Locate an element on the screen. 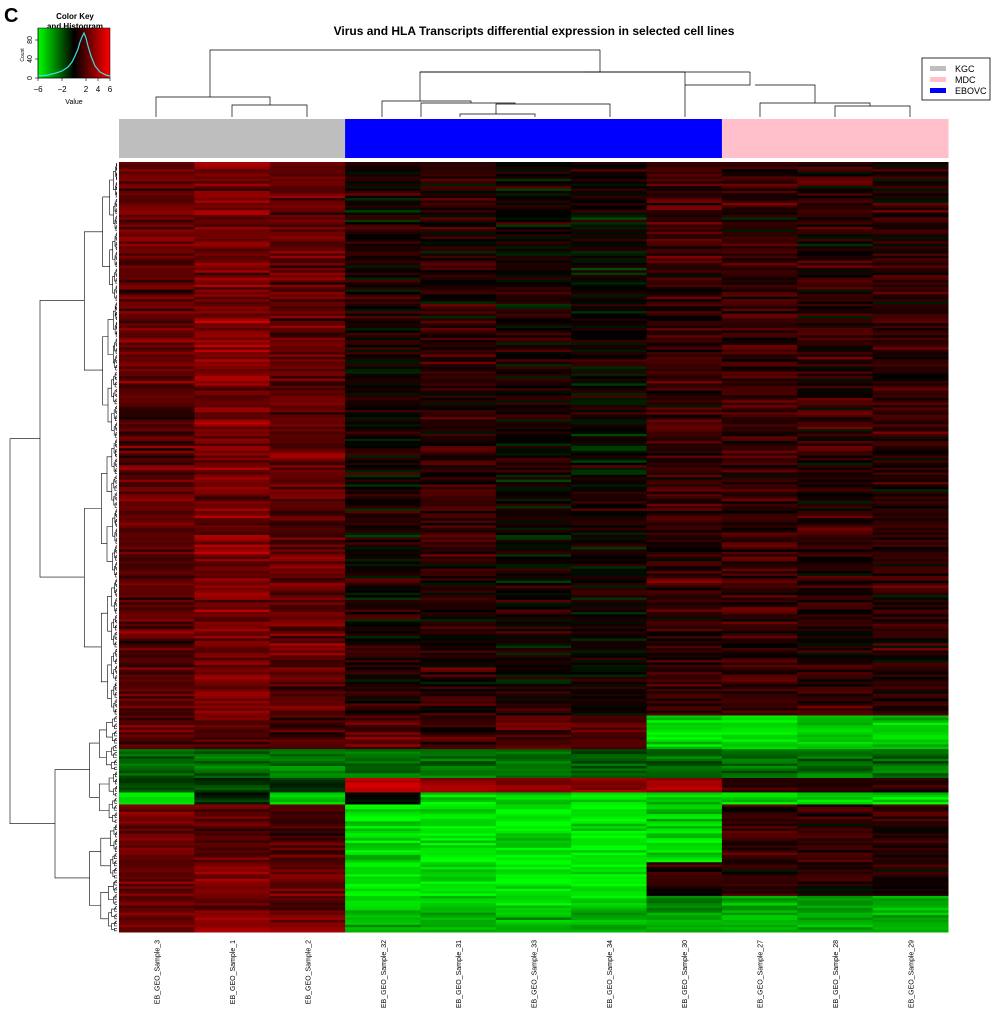 The width and height of the screenshot is (1000, 1029). sample-label: EB_GEO_Sample_3 is located at coordinates (158, 972).